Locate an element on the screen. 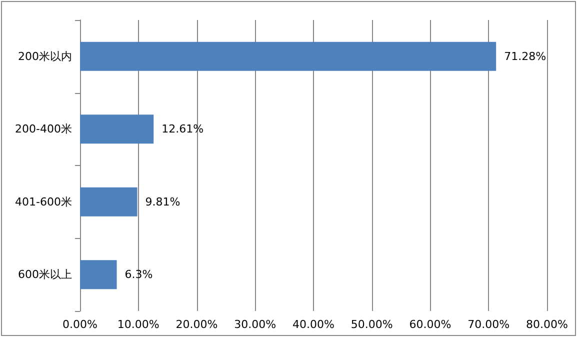 This screenshot has height=337, width=577. data-label: 9.81% is located at coordinates (162, 201).